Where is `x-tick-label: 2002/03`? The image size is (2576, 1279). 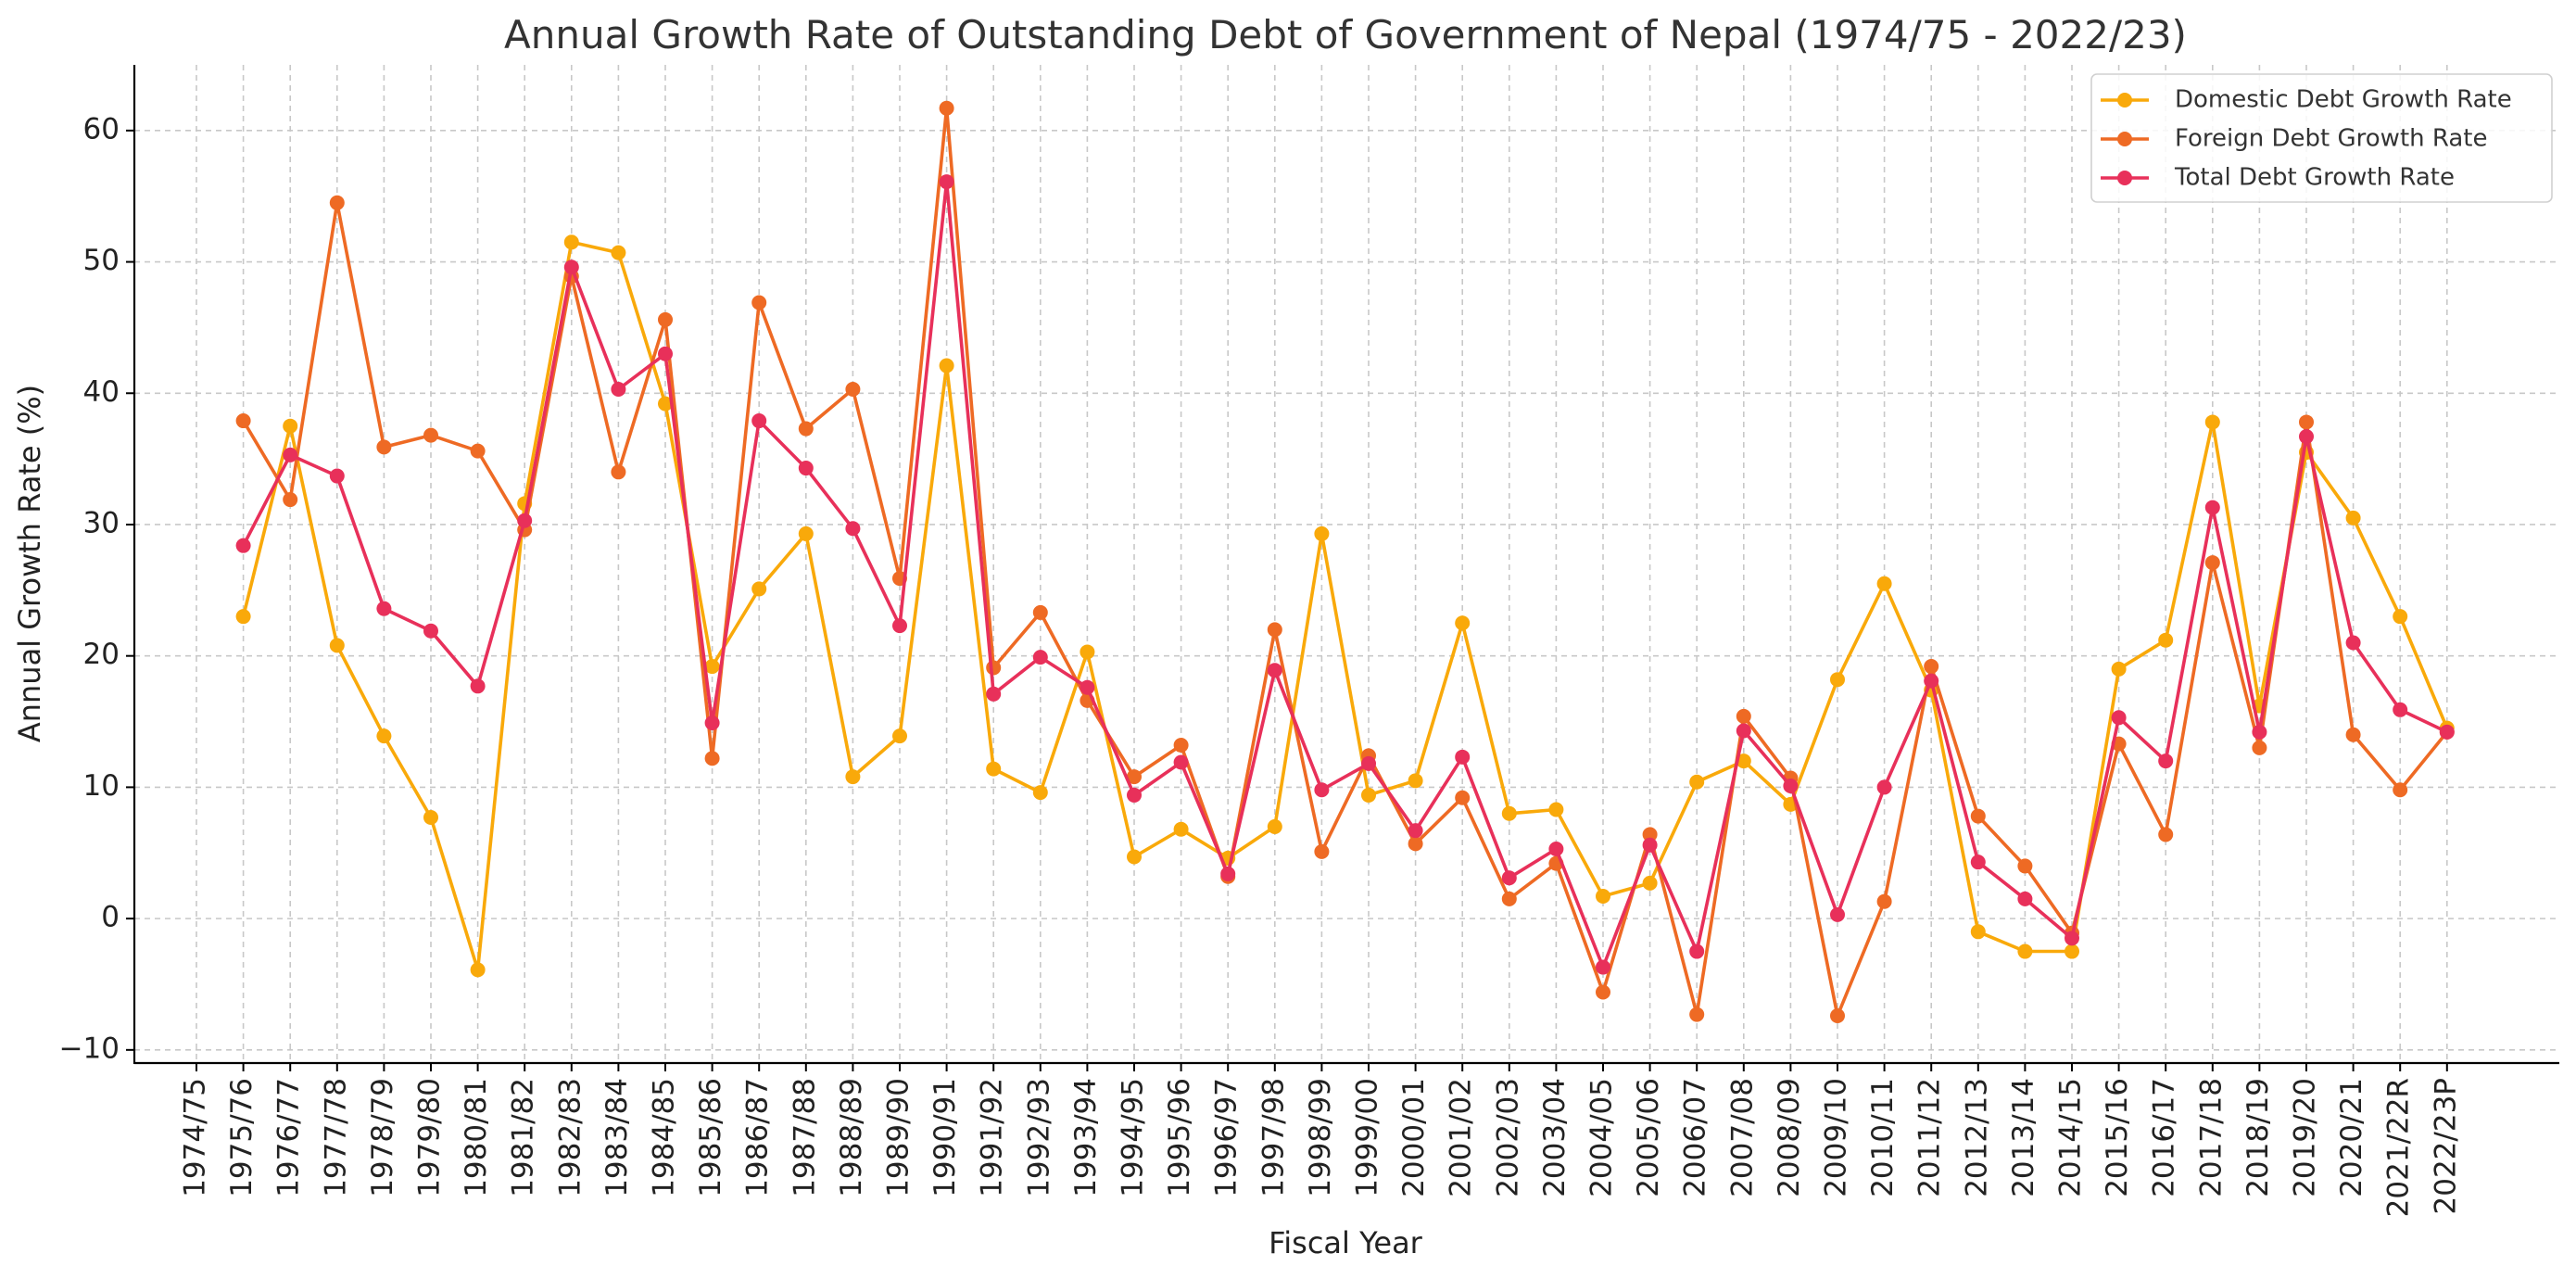 x-tick-label: 2002/03 is located at coordinates (1507, 1137).